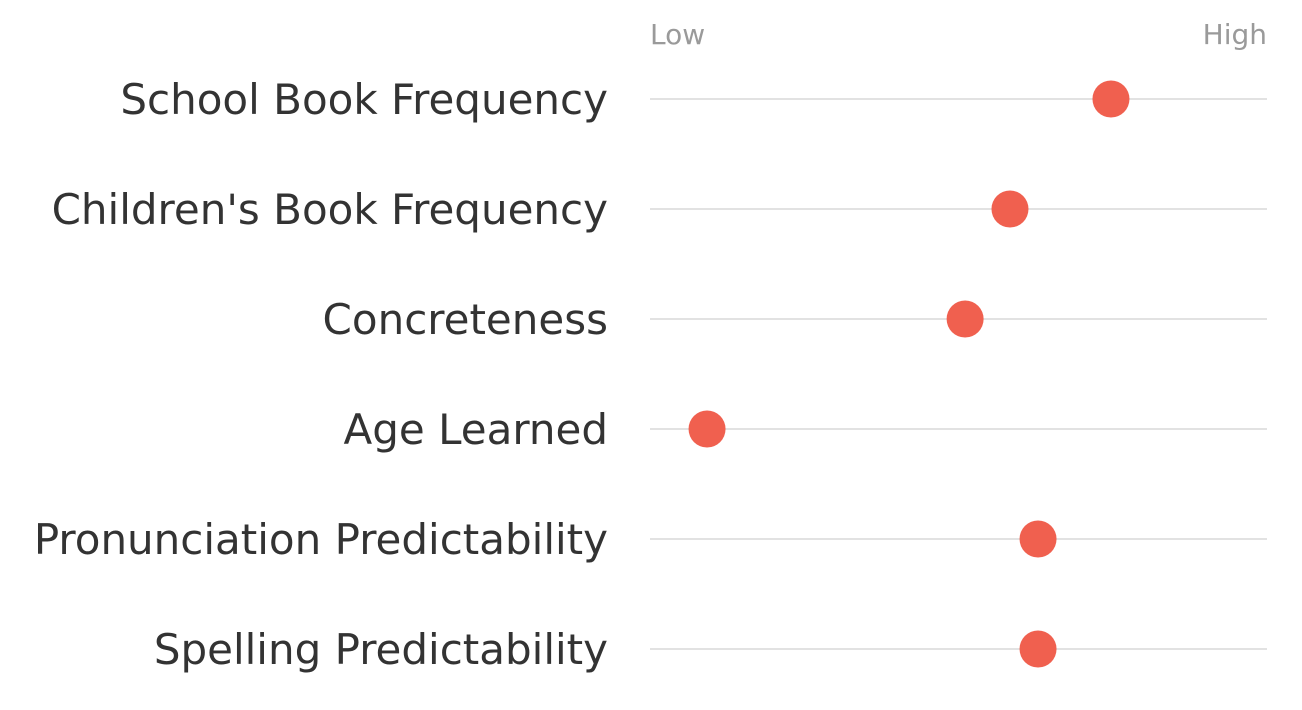 The width and height of the screenshot is (1302, 710). I want to click on category-label: Age Learned, so click(476, 429).